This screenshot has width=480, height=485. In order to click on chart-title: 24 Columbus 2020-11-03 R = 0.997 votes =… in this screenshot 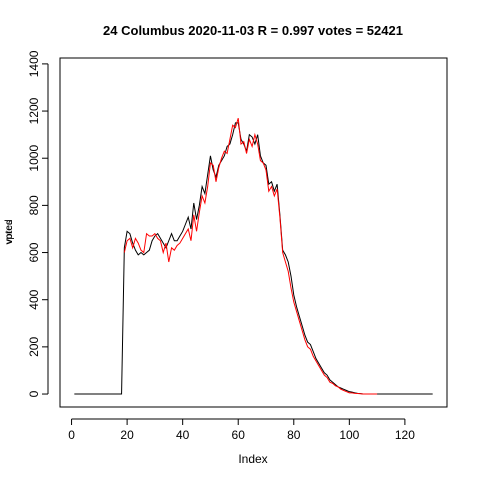, I will do `click(253, 30)`.